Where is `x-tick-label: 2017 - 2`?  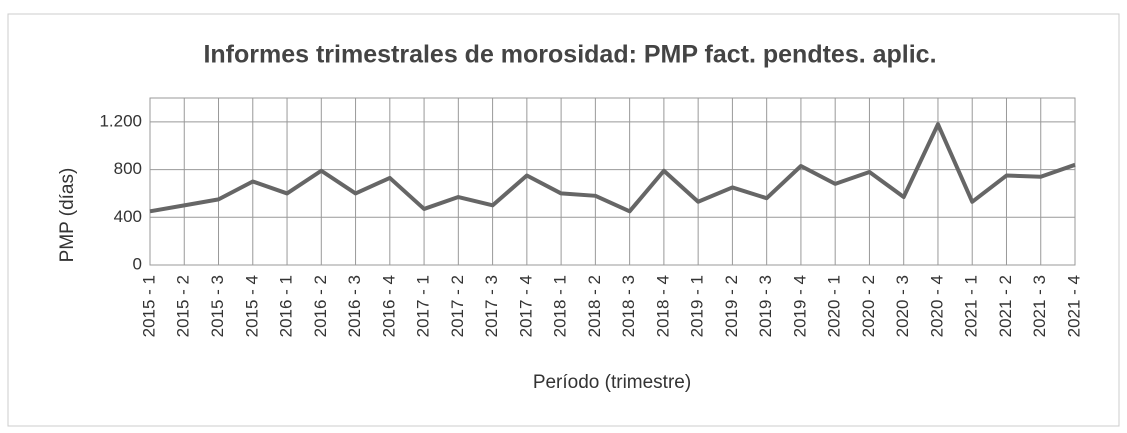
x-tick-label: 2017 - 2 is located at coordinates (457, 306).